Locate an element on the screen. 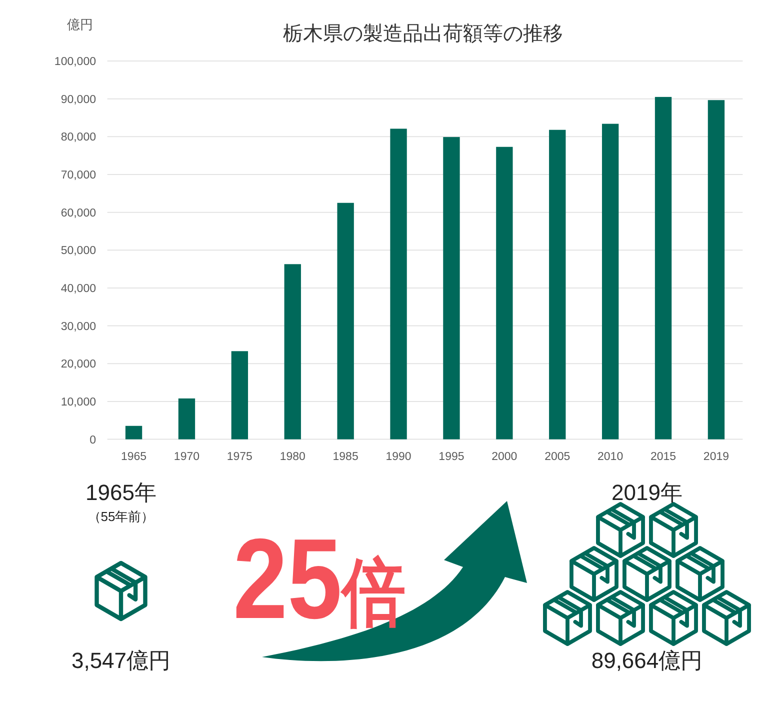 The width and height of the screenshot is (778, 705). annotation: 25倍 is located at coordinates (319, 579).